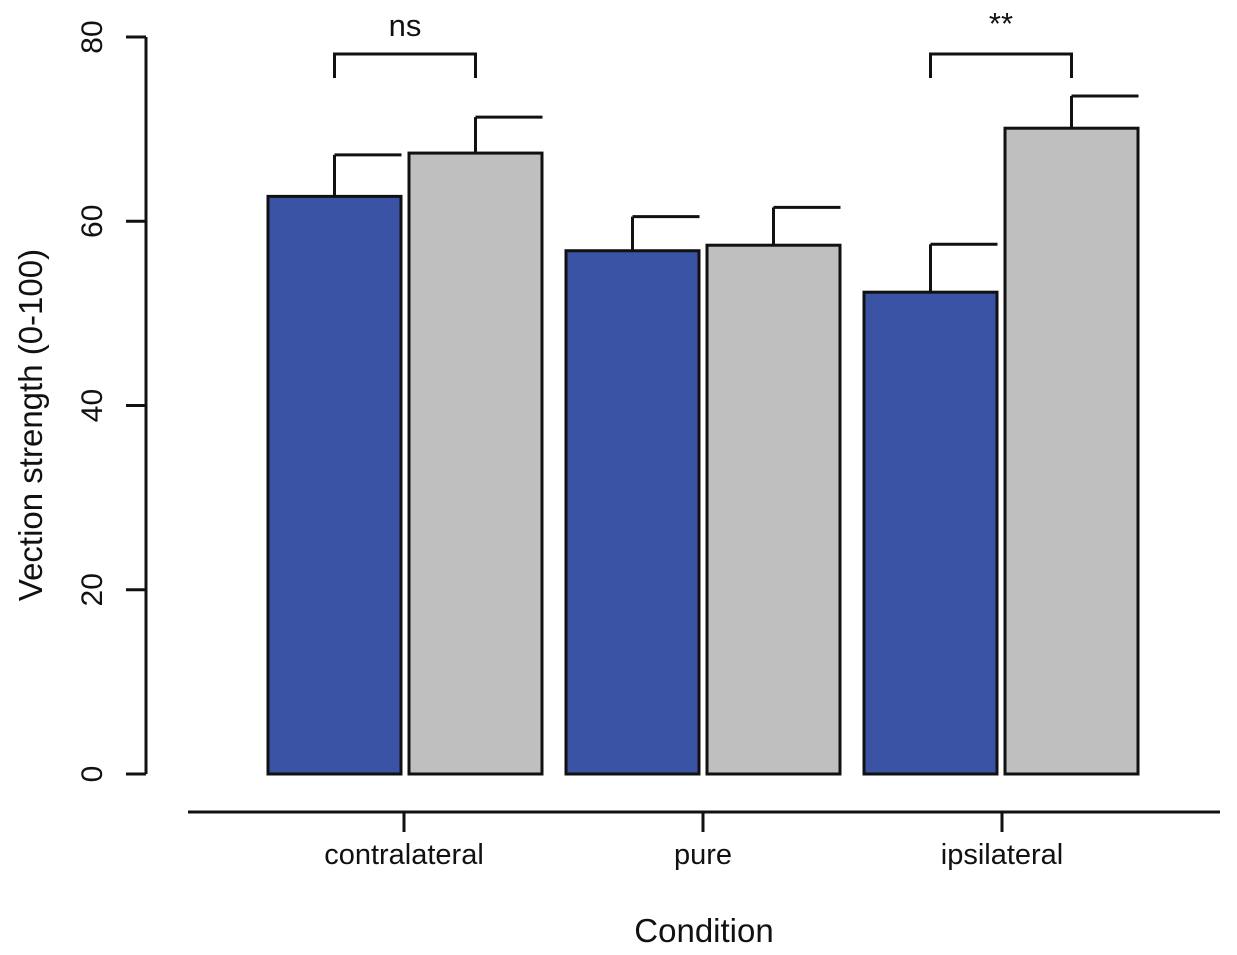 Image resolution: width=1237 pixels, height=955 pixels. Describe the element at coordinates (703, 930) in the screenshot. I see `x-axis-title: Condition` at that location.